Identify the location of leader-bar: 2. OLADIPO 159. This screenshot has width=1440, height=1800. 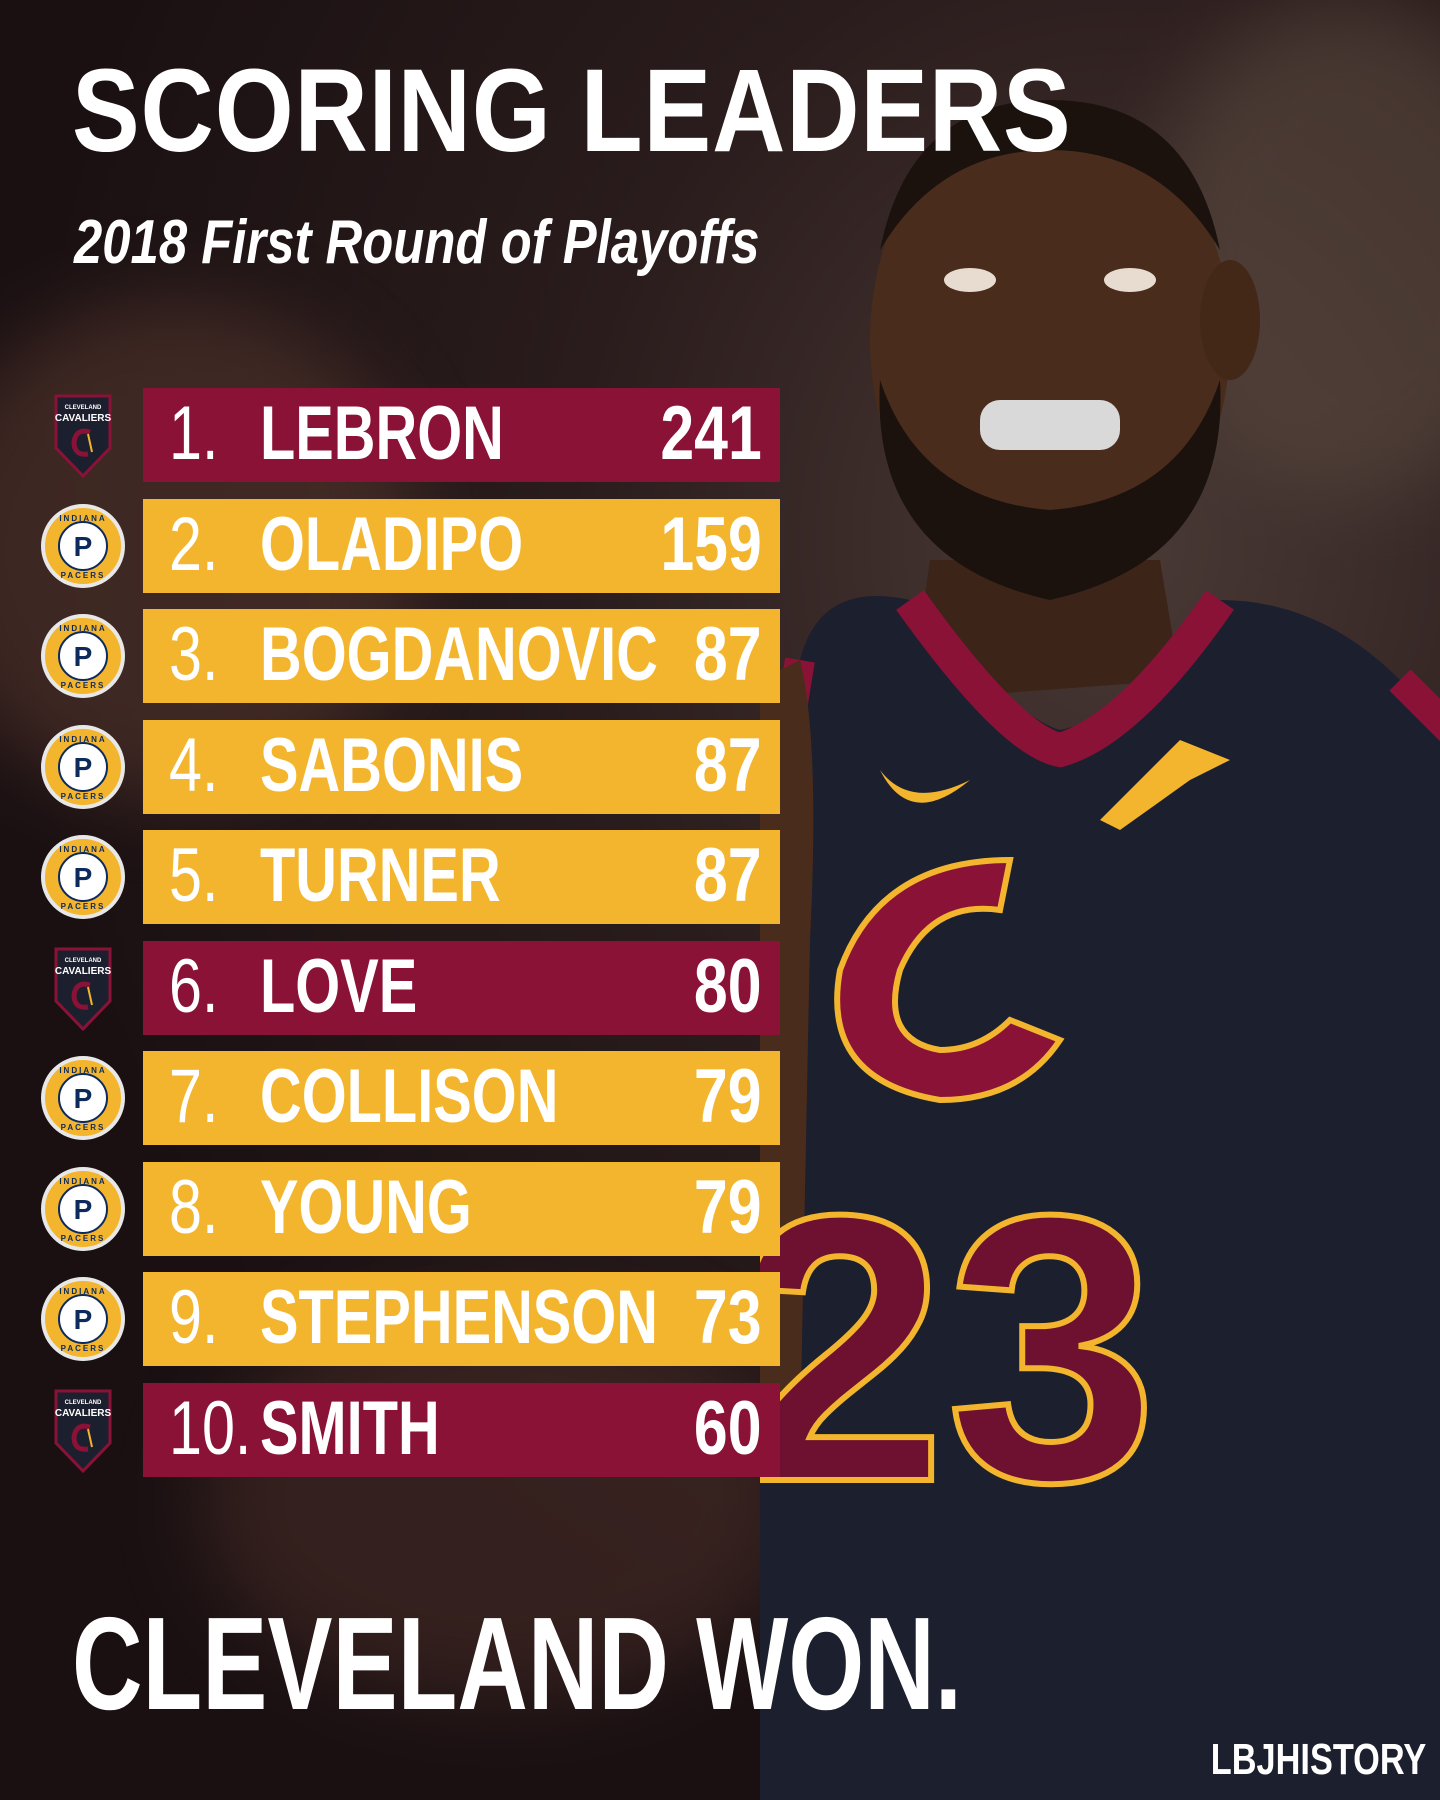
(461, 545).